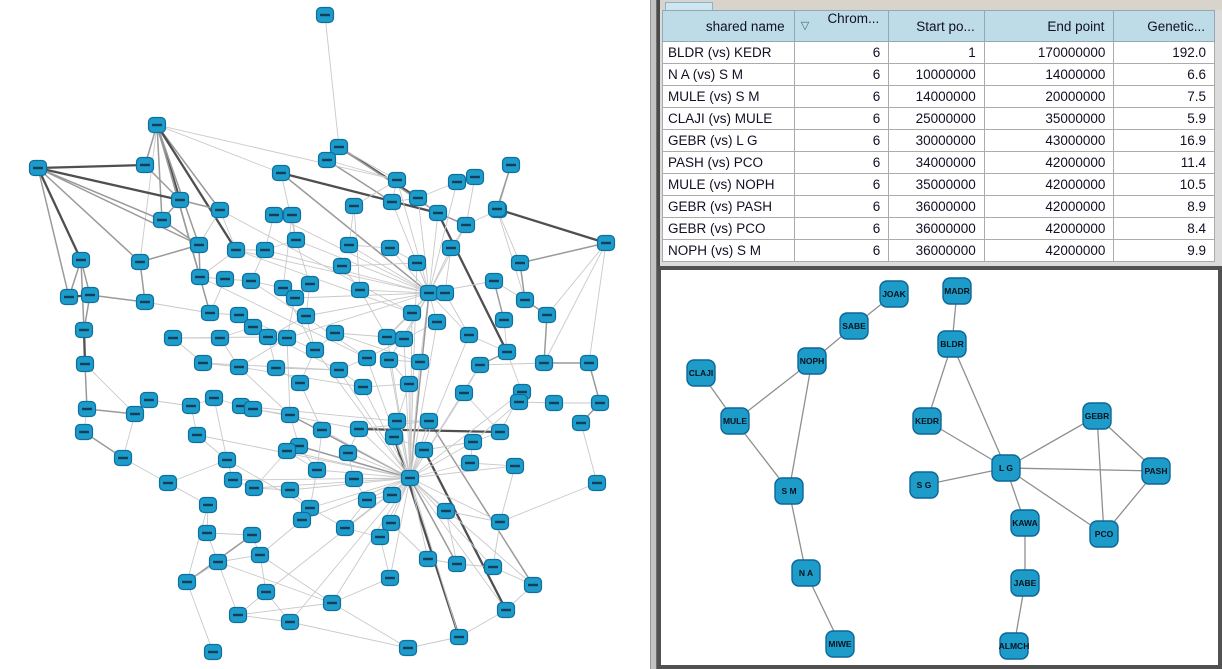 The height and width of the screenshot is (669, 1222). I want to click on table-row: PASH (vs) PCO 6 34000000 42000000 11.4, so click(938, 162).